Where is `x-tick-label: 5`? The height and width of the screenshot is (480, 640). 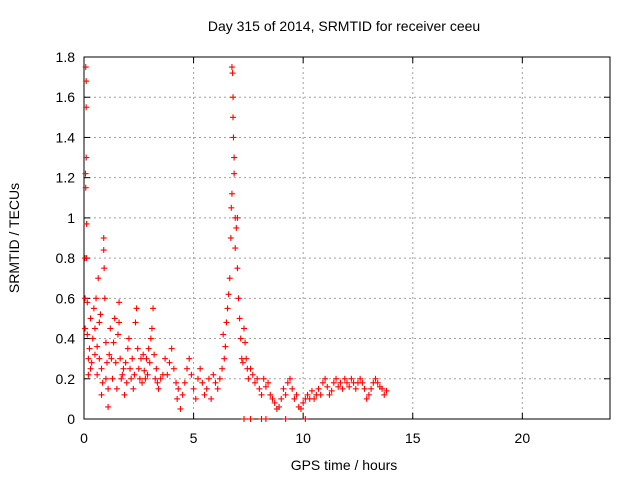
x-tick-label: 5 is located at coordinates (194, 438).